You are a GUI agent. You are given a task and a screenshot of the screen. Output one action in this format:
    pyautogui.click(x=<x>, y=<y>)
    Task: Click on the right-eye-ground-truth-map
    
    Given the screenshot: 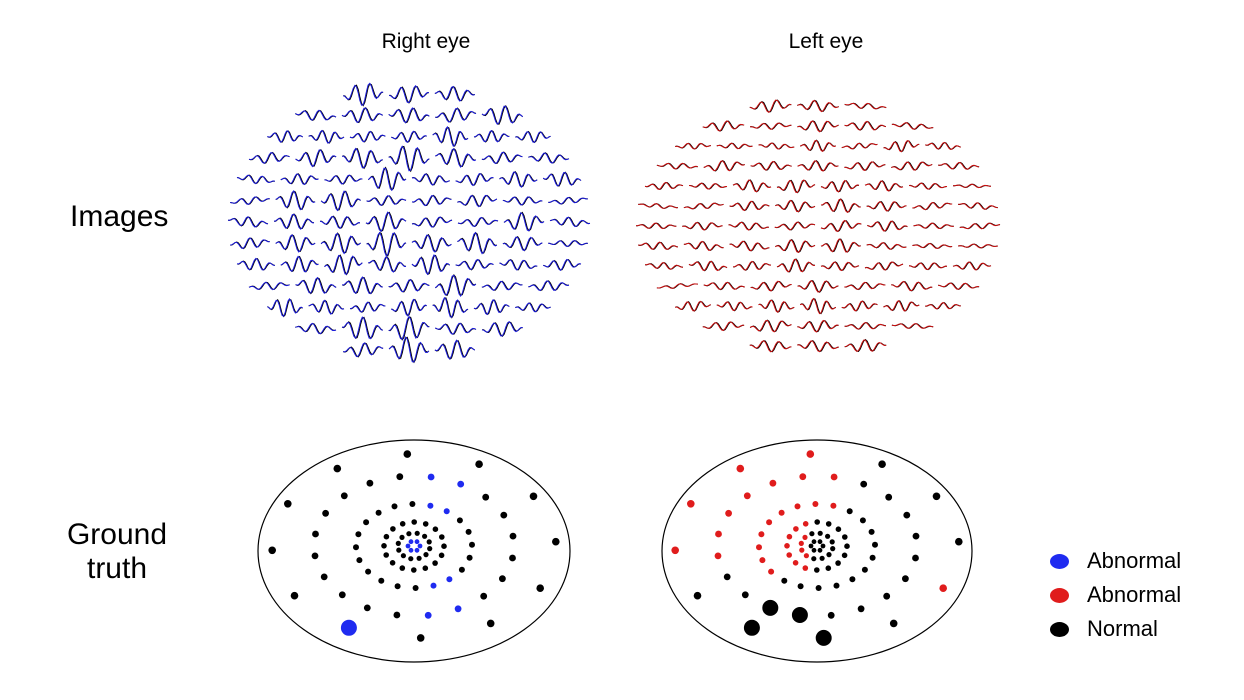 What is the action you would take?
    pyautogui.click(x=414, y=551)
    